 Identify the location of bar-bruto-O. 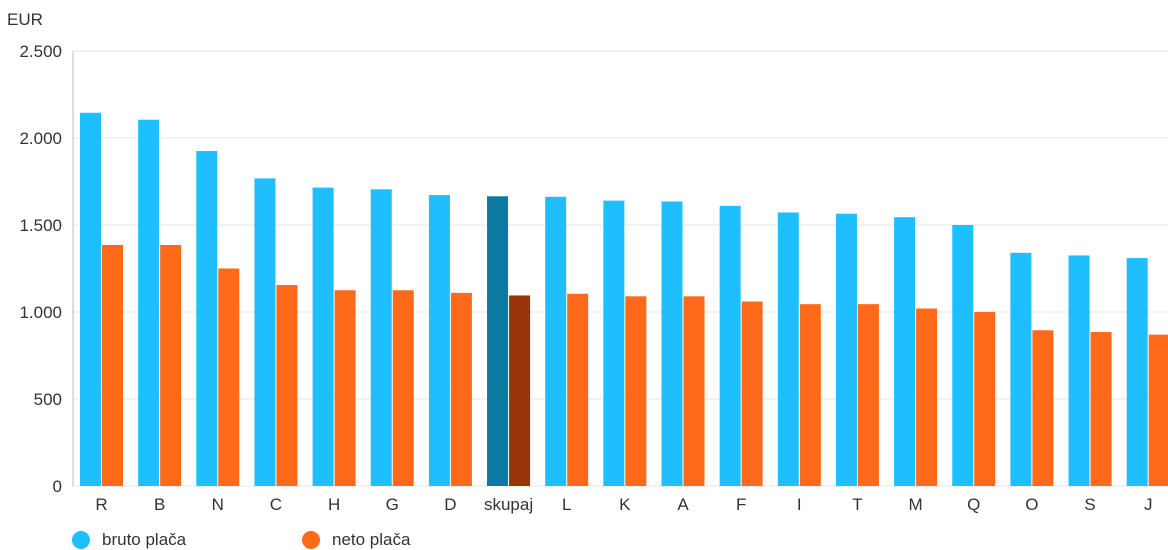
(1021, 369).